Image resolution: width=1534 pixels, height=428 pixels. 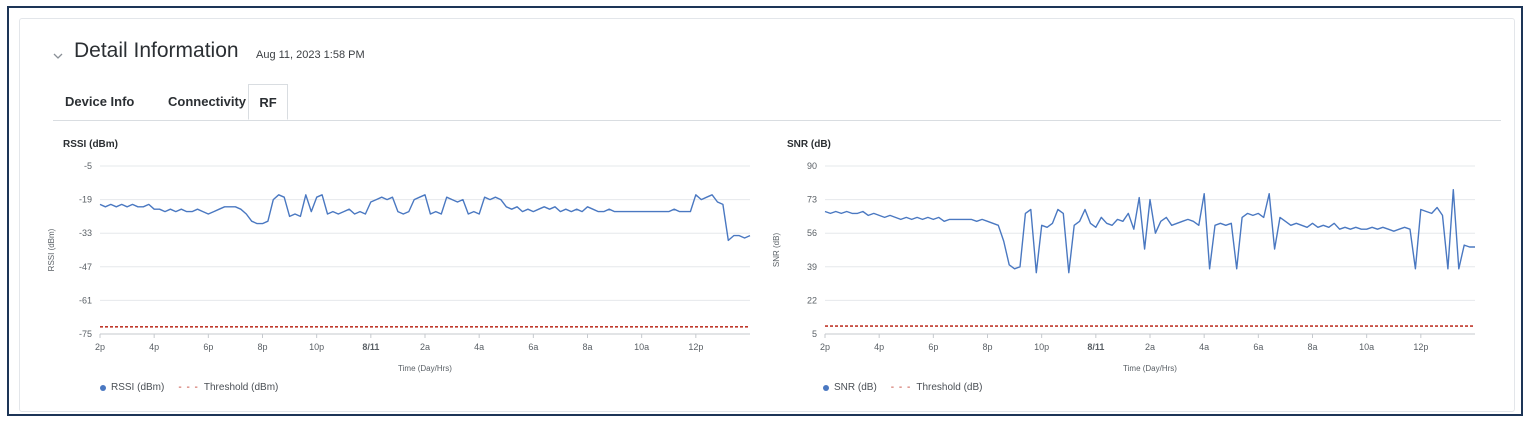 I want to click on legend-item-threshold: - - - Threshold (dB), so click(x=937, y=387).